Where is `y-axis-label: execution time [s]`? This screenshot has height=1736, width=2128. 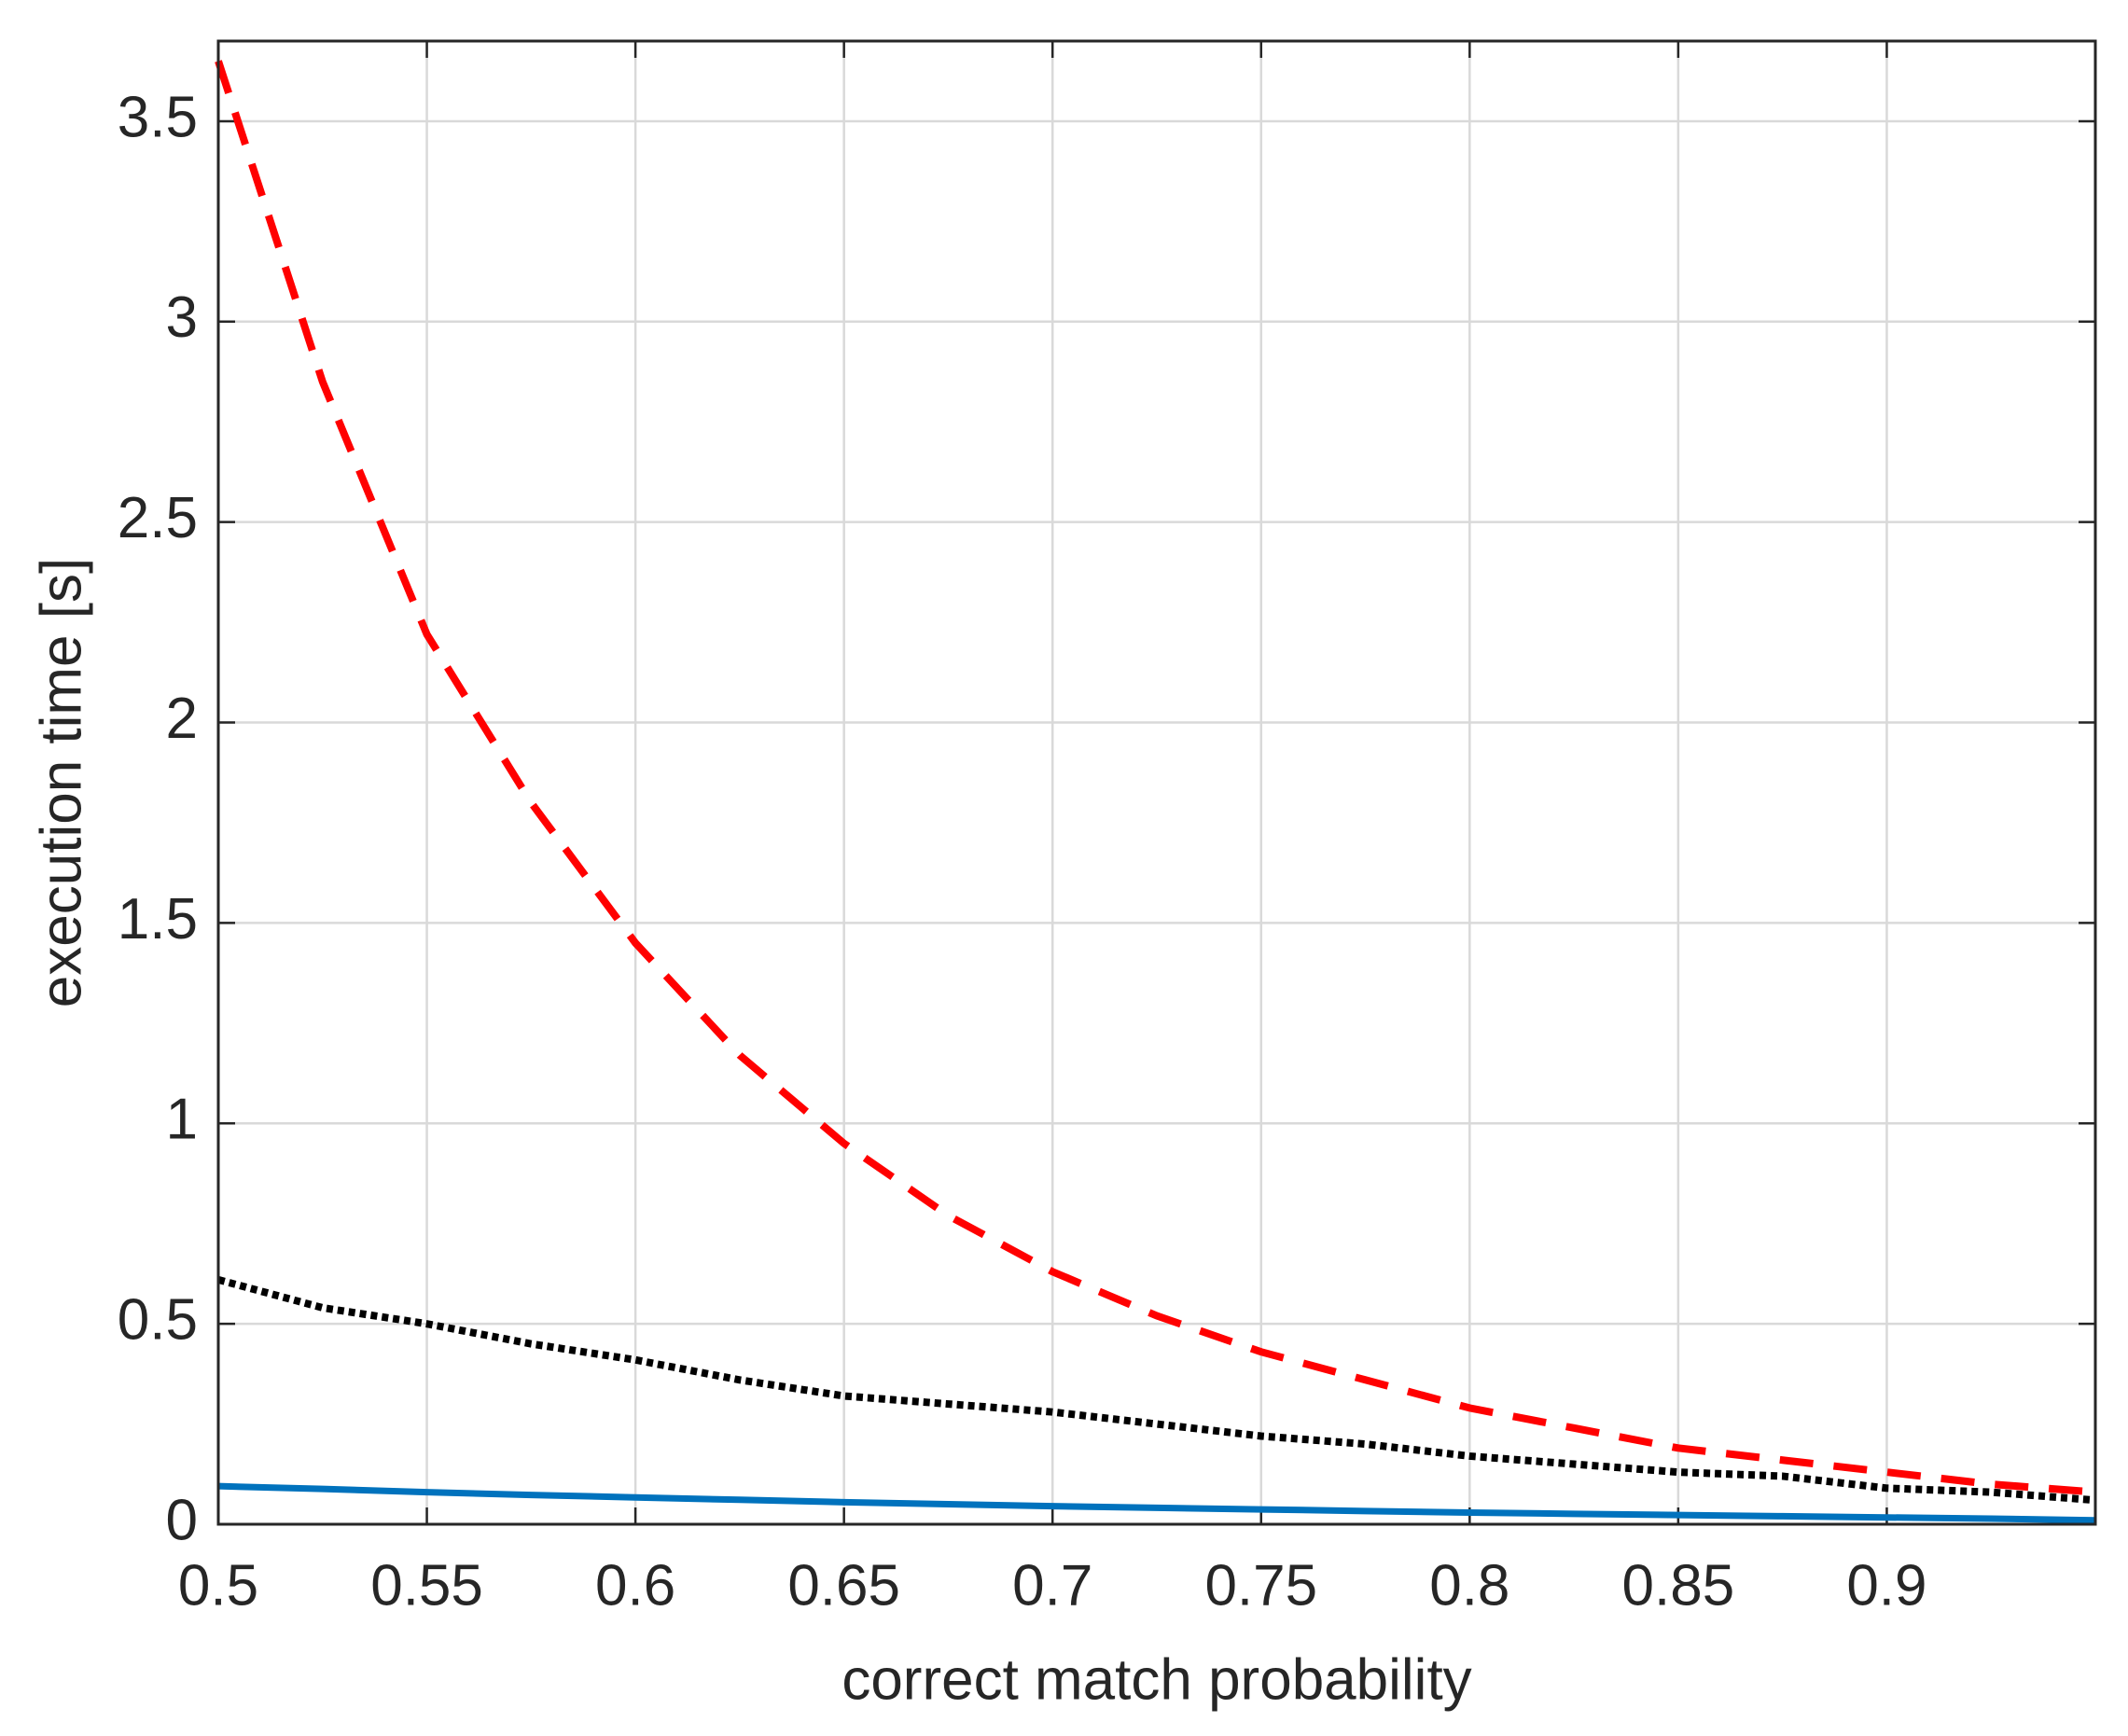
y-axis-label: execution time [s] is located at coordinates (61, 782).